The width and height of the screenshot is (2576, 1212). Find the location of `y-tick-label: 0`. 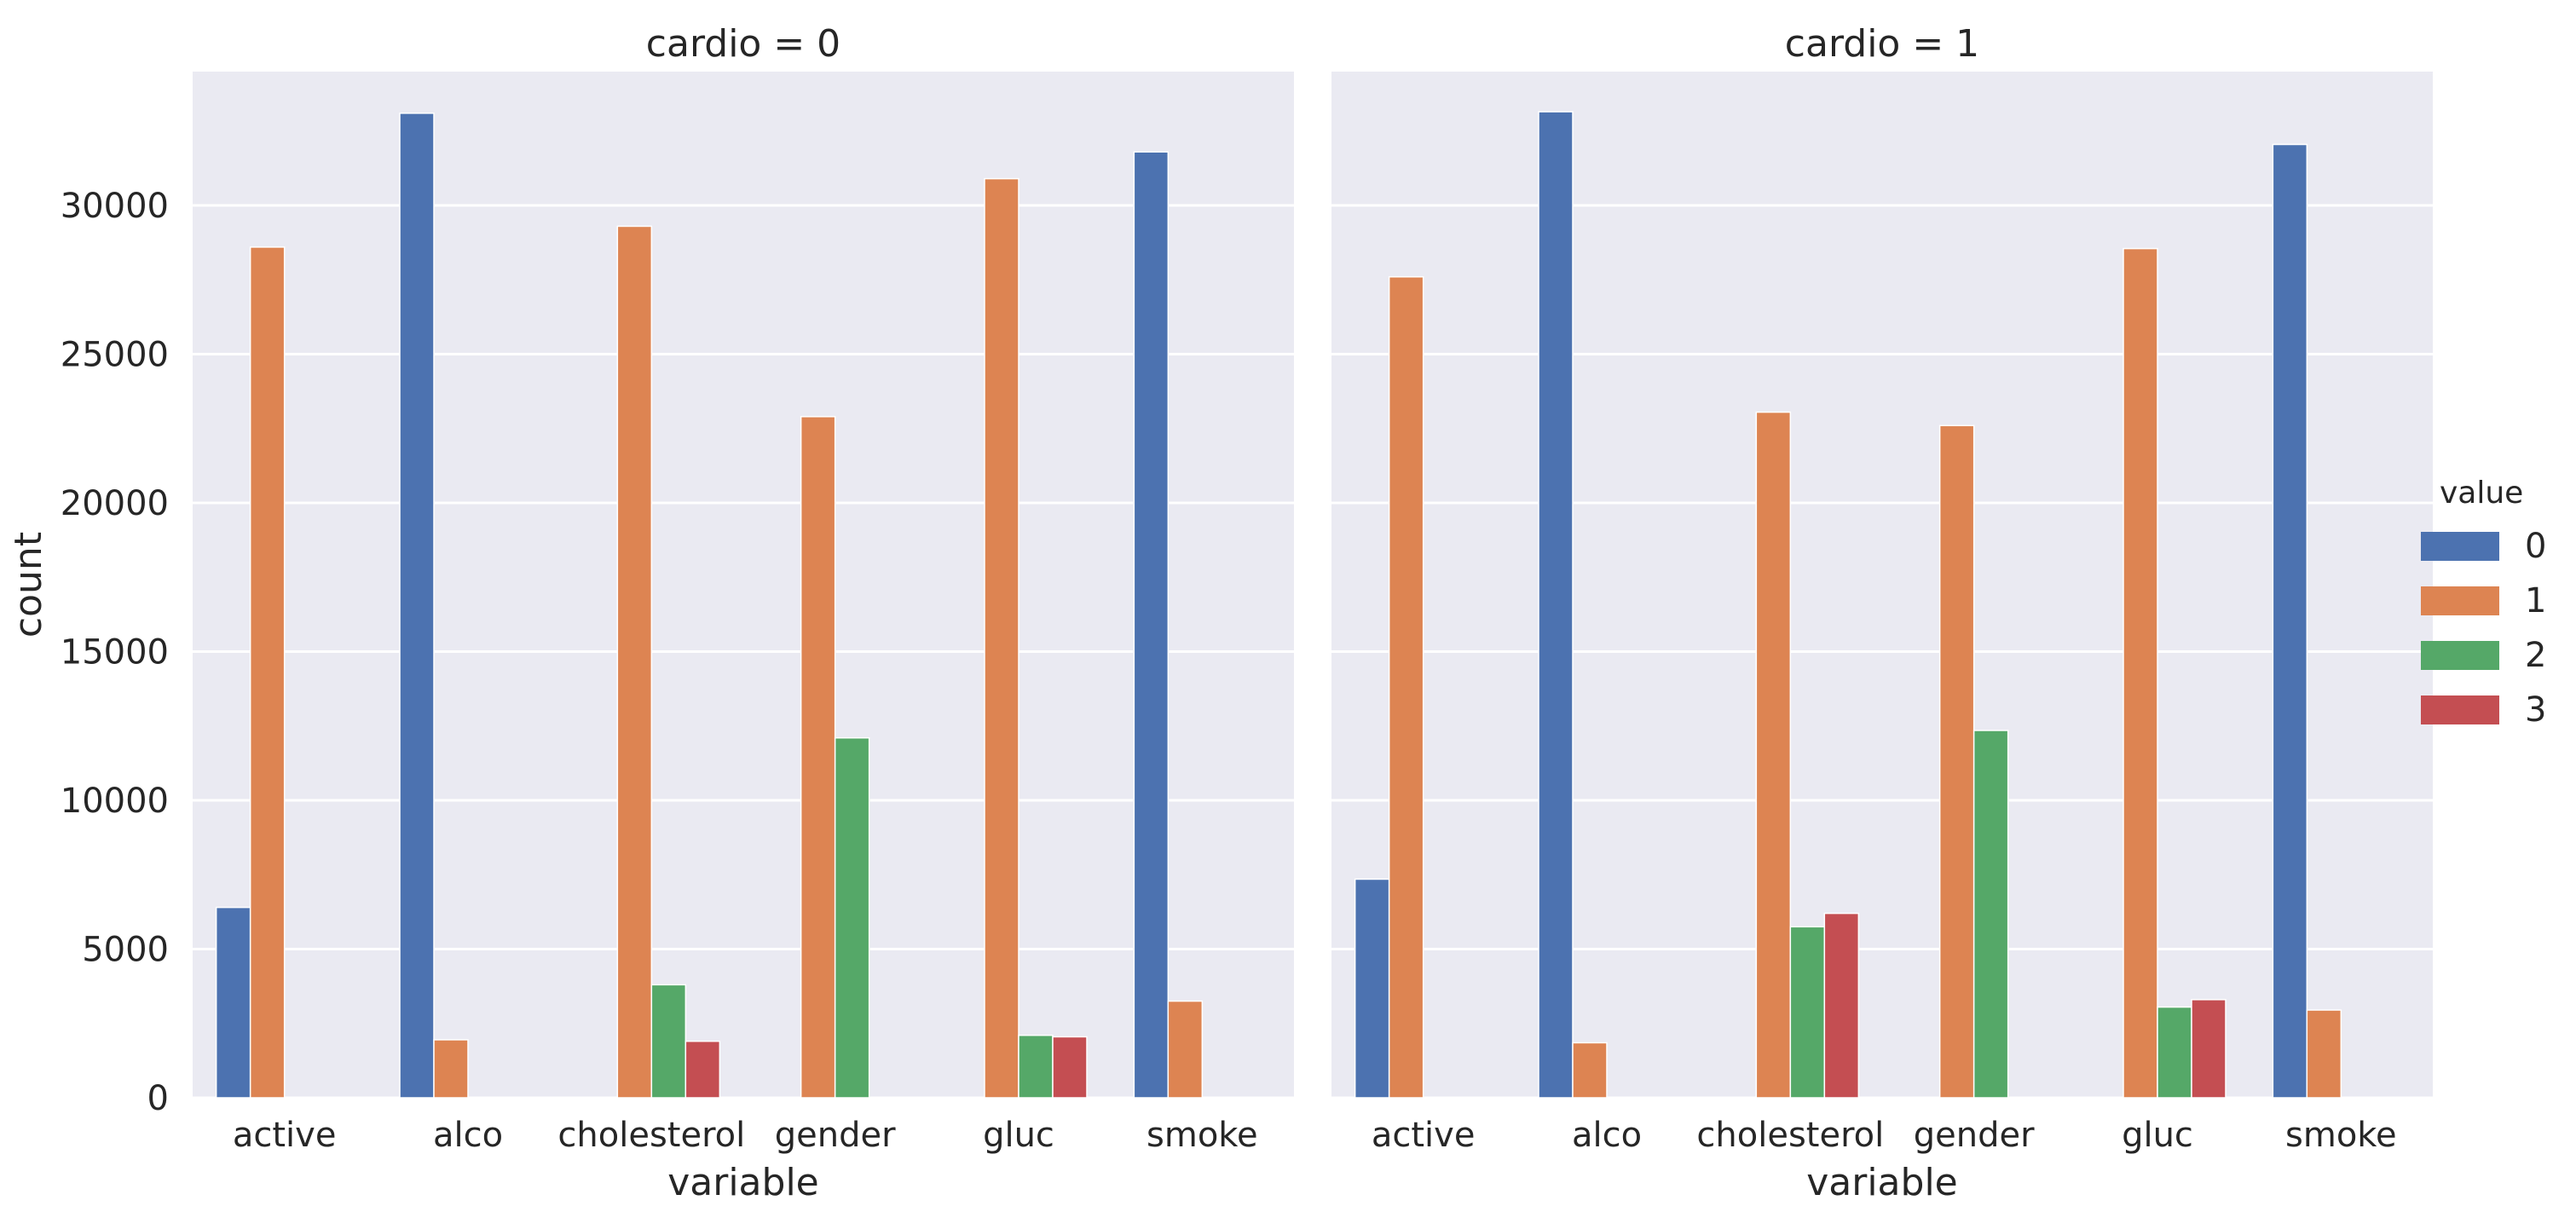

y-tick-label: 0 is located at coordinates (158, 1098).